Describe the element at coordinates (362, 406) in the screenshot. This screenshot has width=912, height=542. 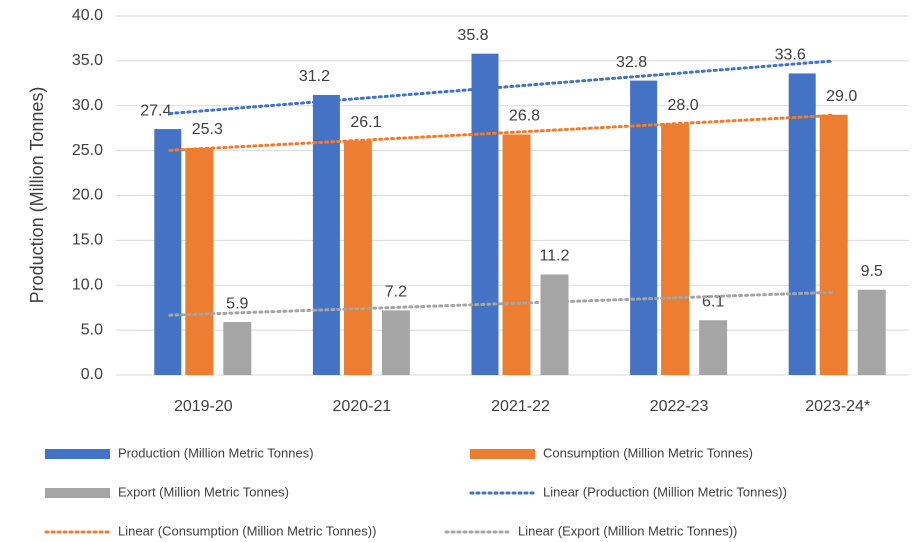
I see `x-tick-label: 2020-21` at that location.